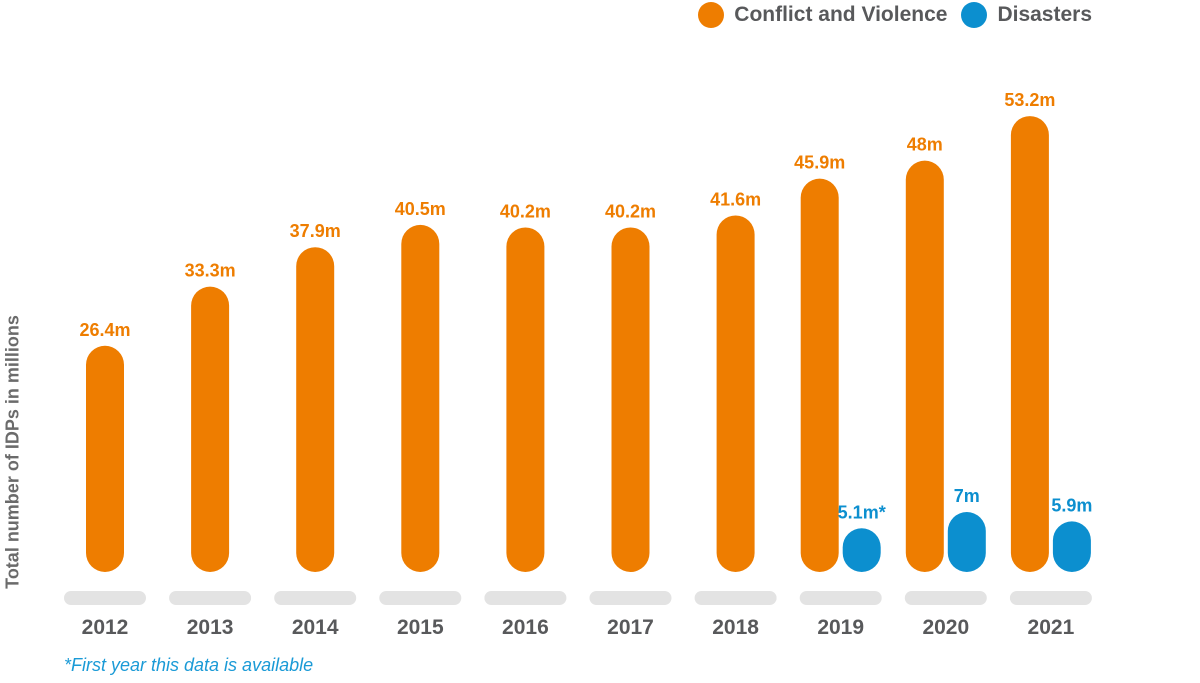 Image resolution: width=1200 pixels, height=683 pixels. I want to click on legend-item-disasters: Disasters, so click(1026, 15).